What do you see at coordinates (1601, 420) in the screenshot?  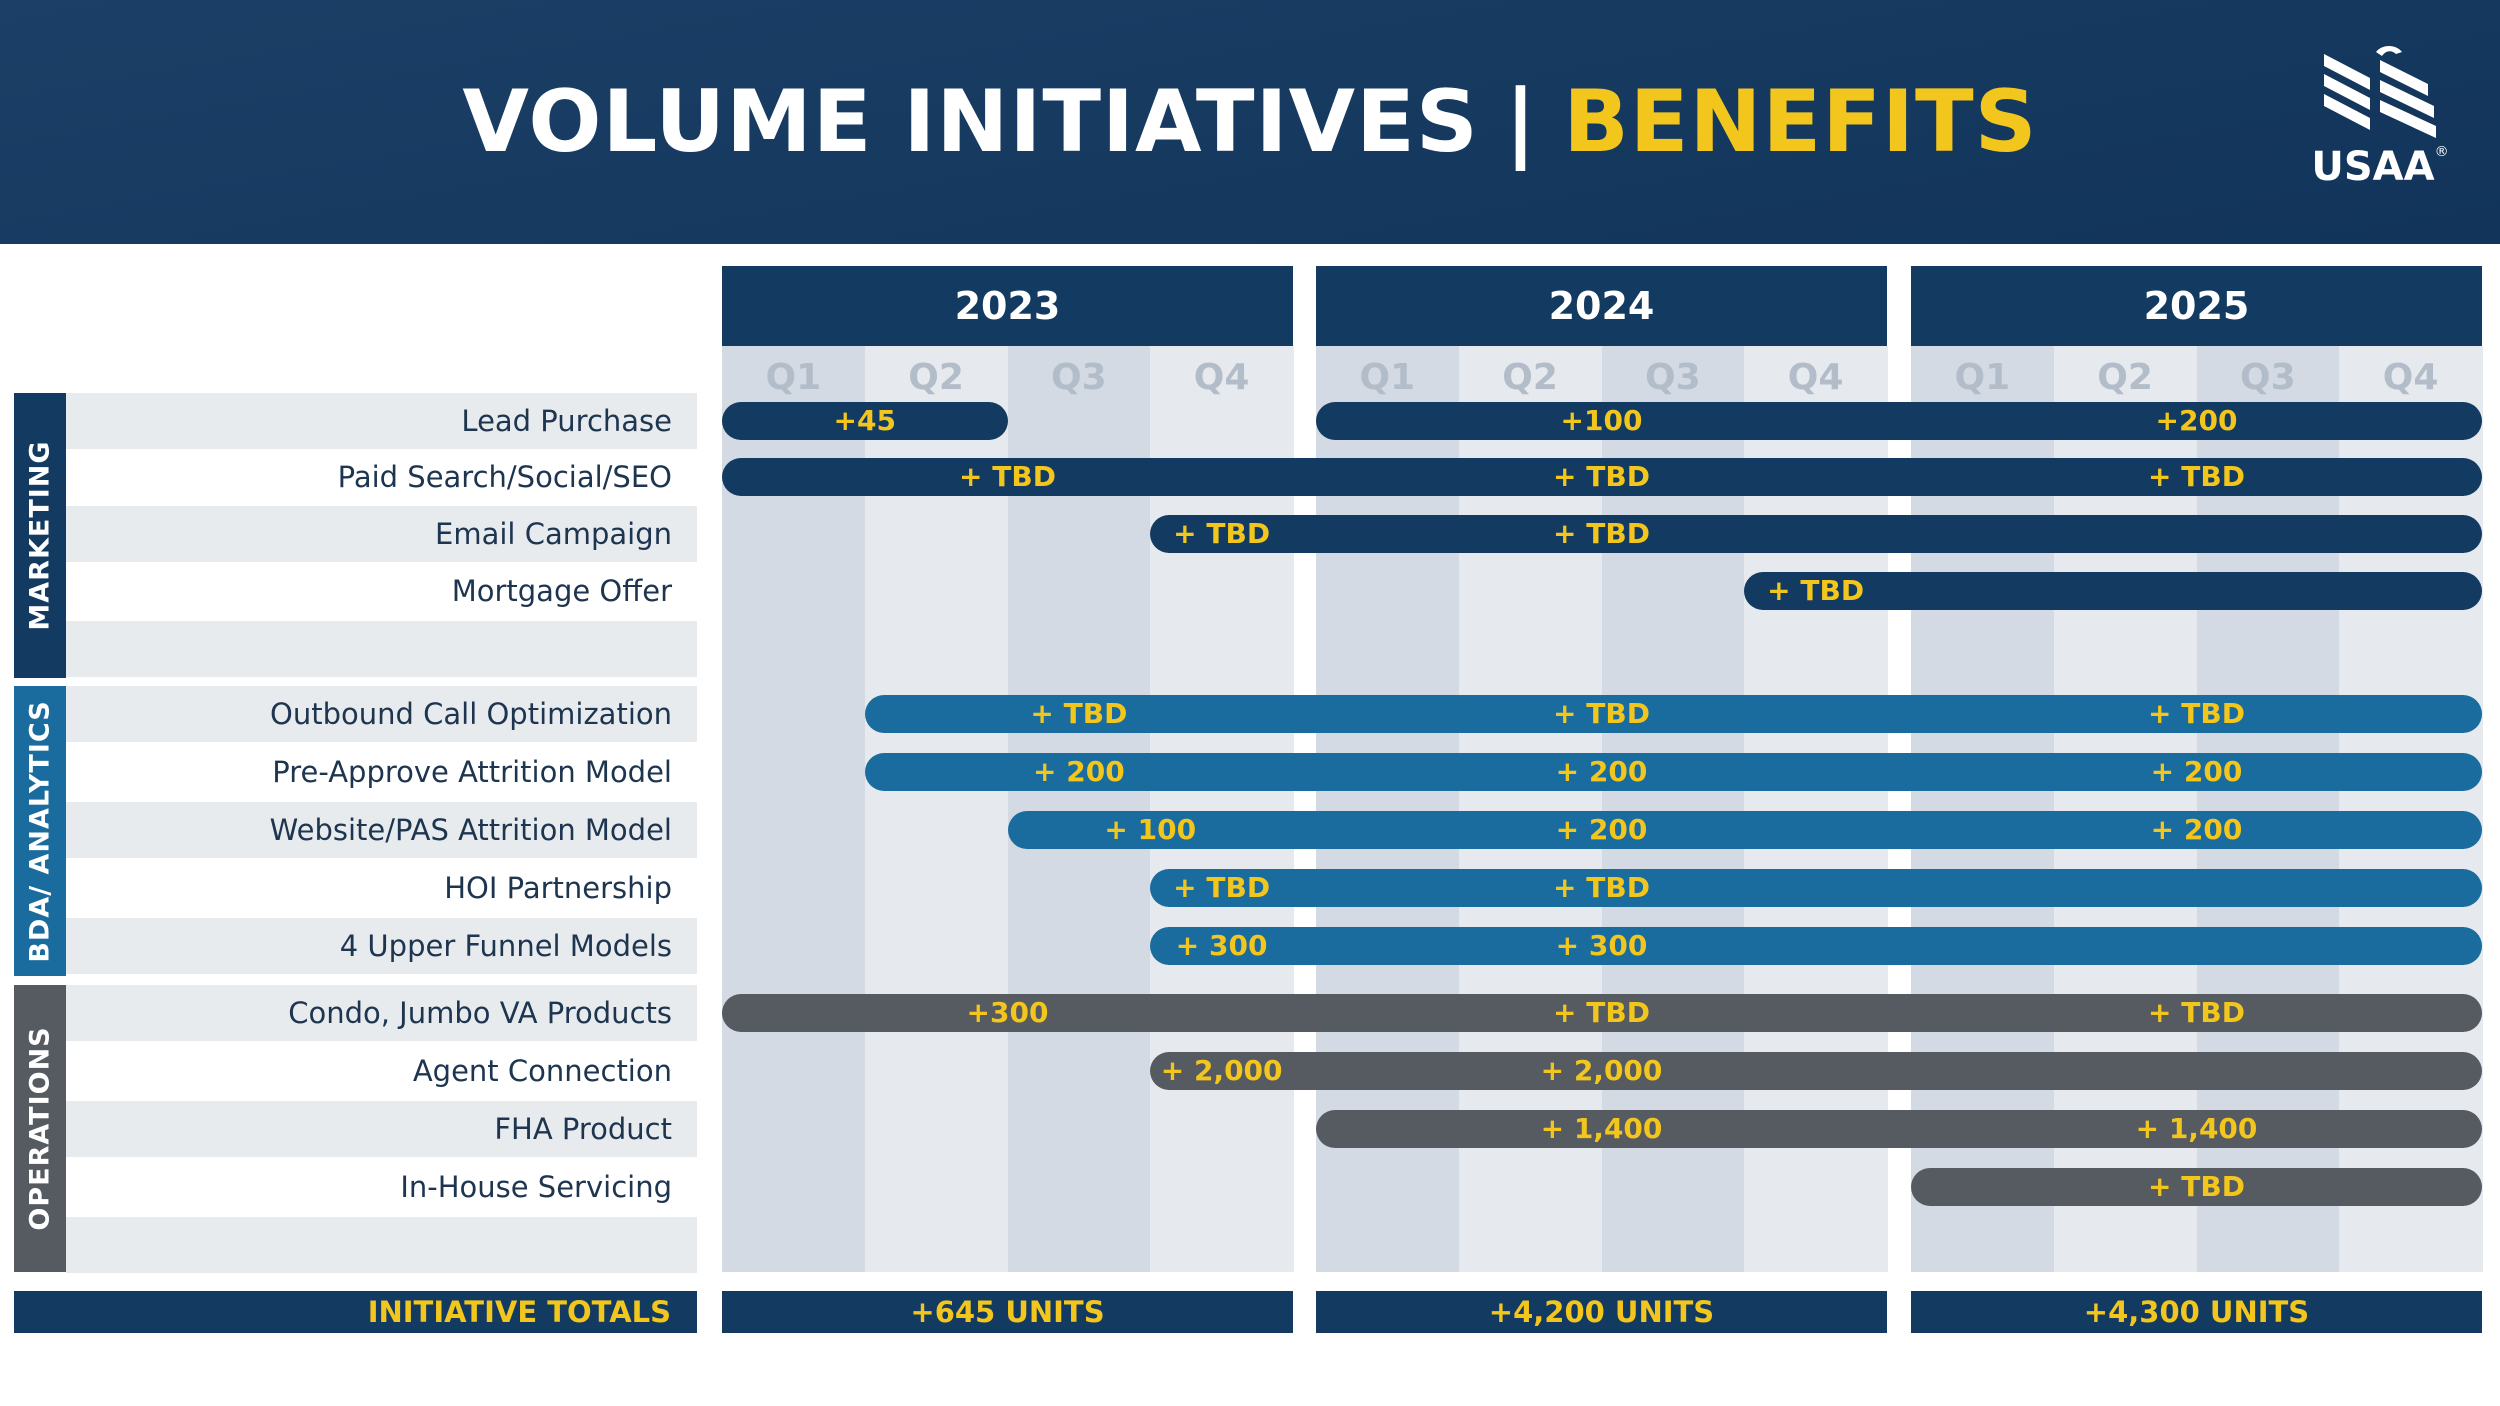 I see `bar-value-label: +100` at bounding box center [1601, 420].